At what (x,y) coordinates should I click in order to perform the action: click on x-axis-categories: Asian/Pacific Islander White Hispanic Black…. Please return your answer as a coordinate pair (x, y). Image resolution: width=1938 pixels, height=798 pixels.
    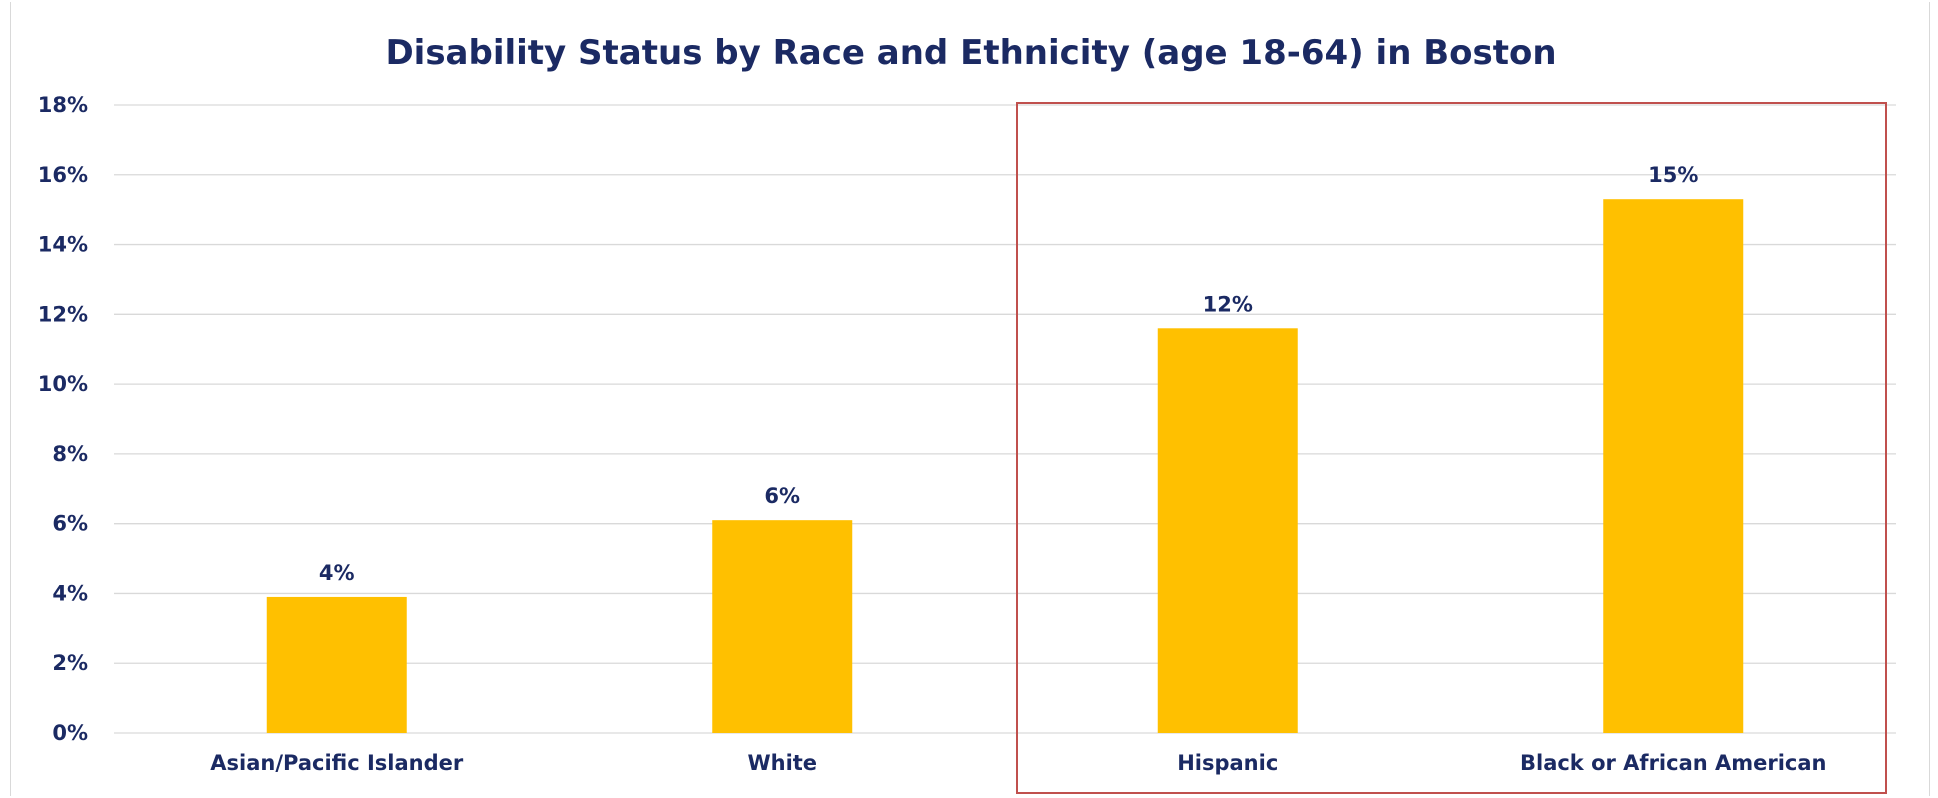
    Looking at the image, I should click on (1018, 763).